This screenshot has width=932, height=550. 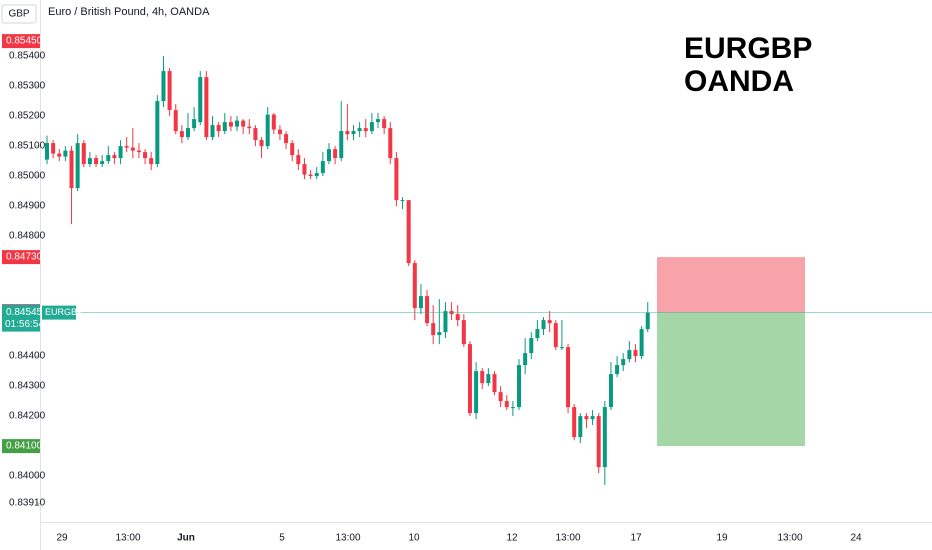 I want to click on price-label: 0.84730, so click(x=24, y=257).